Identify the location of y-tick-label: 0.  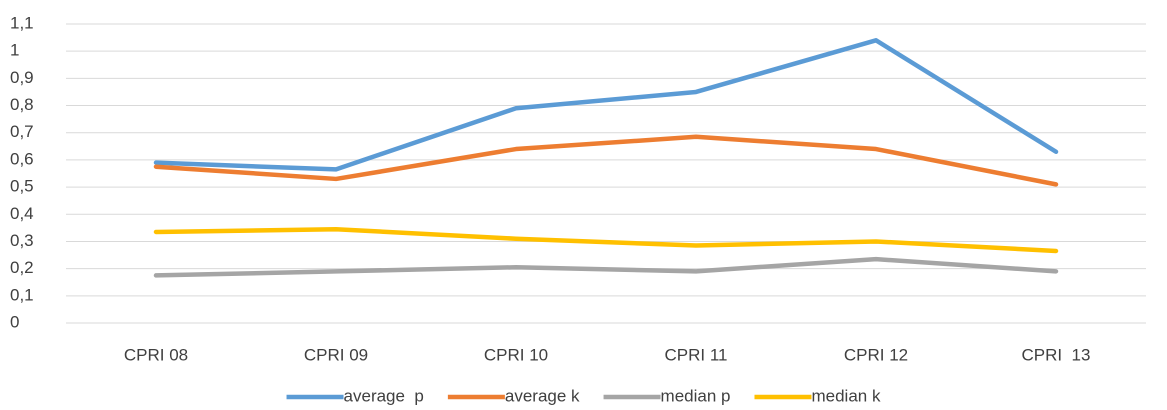
(14, 321).